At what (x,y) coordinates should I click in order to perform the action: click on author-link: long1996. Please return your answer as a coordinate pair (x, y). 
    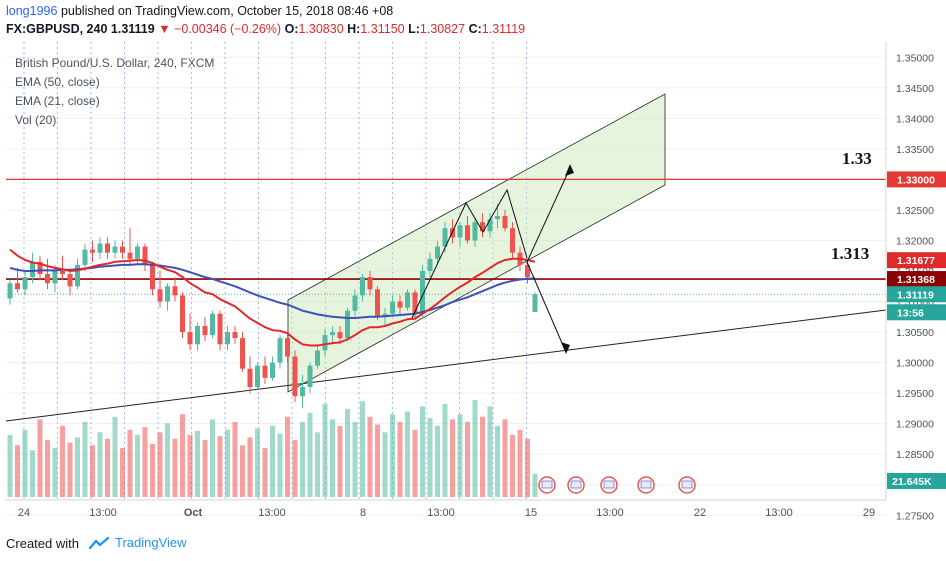
    Looking at the image, I should click on (32, 11).